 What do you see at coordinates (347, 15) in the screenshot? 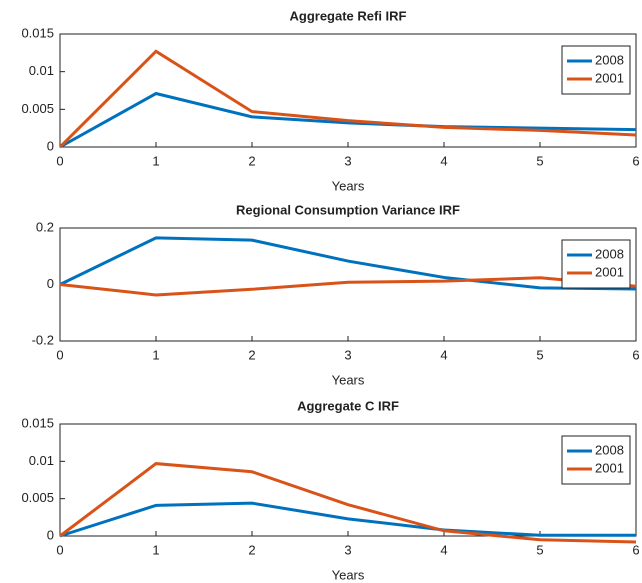
I see `chart-title: Aggregate Refi IRF` at bounding box center [347, 15].